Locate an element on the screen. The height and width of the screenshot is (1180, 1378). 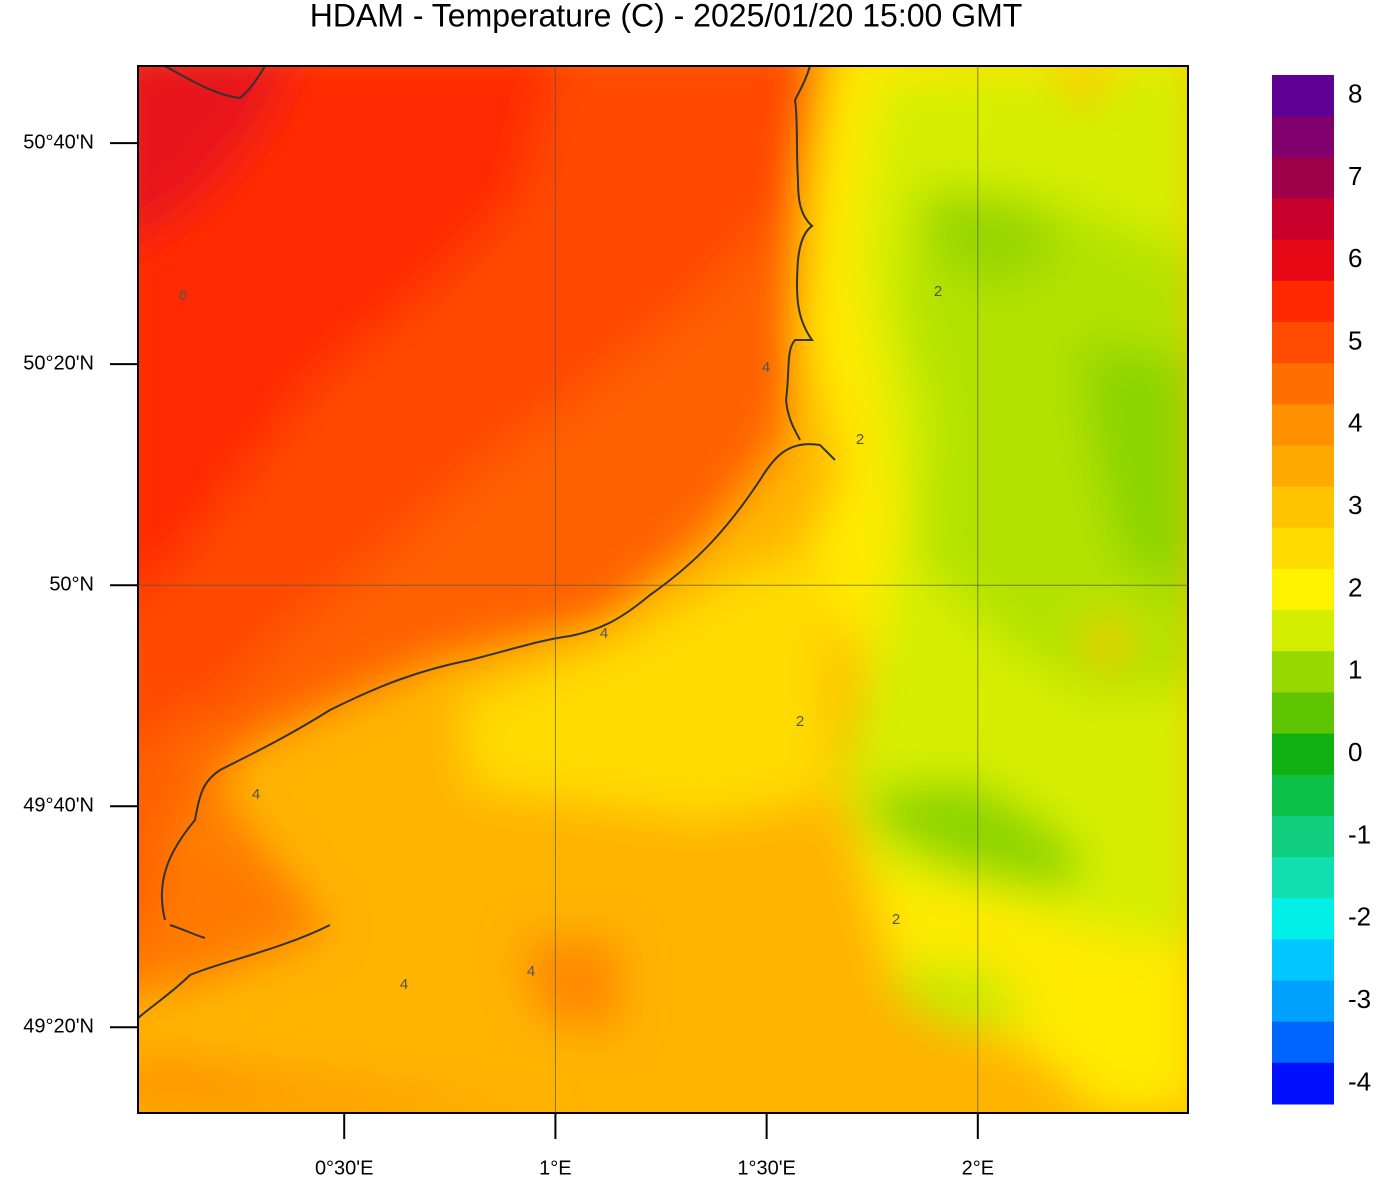
x-tick-label: 1°E is located at coordinates (555, 1168).